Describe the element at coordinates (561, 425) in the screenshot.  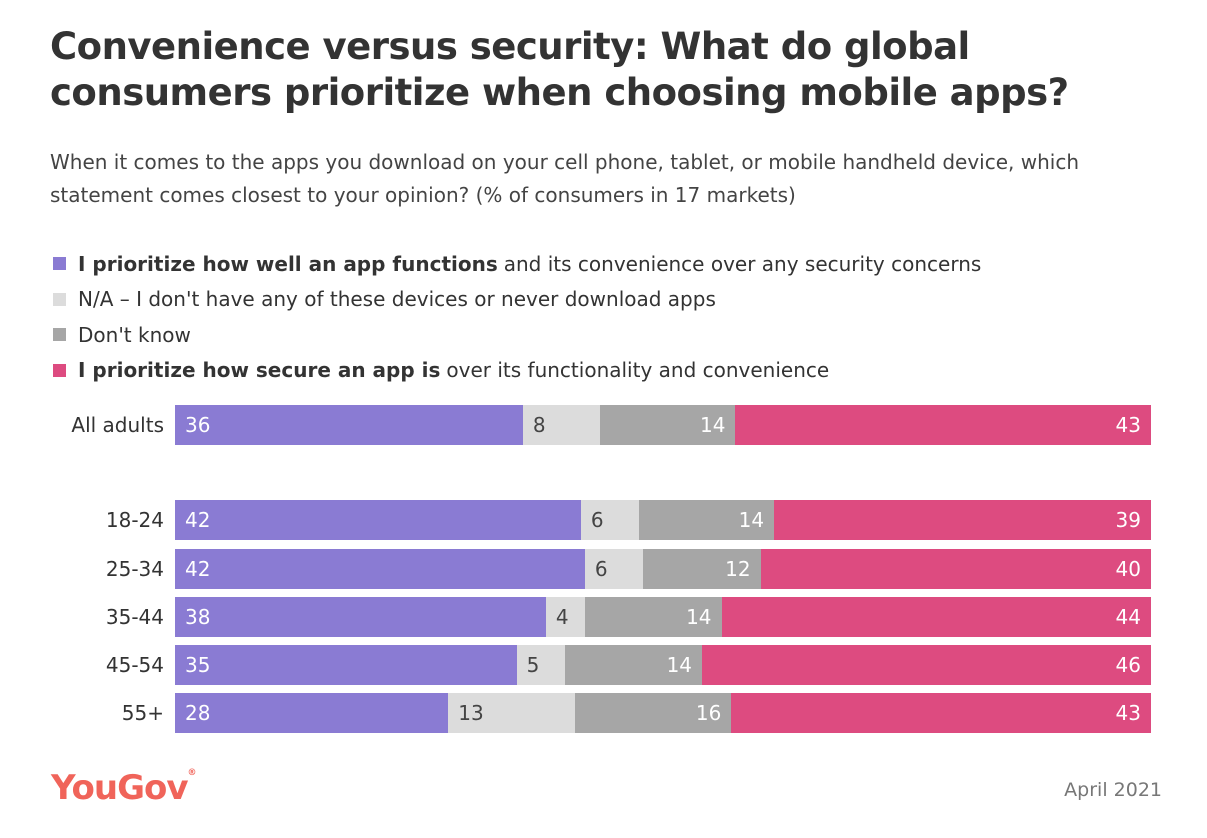
I see `bar-segment: 8` at that location.